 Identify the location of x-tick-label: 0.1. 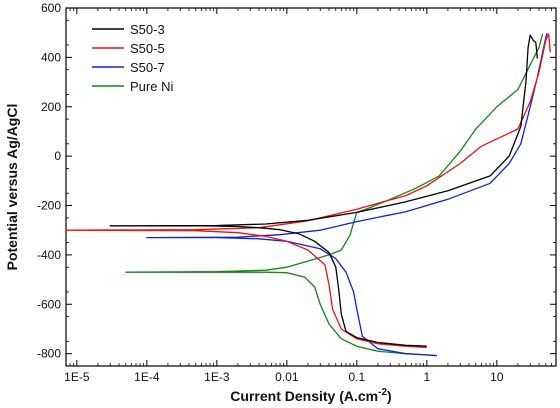
(356, 377).